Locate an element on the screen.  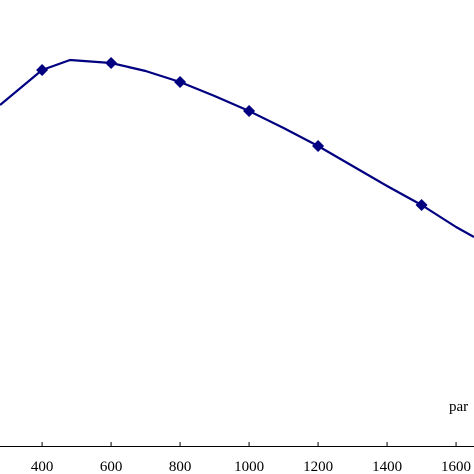
x-tick-label: 1600 is located at coordinates (456, 466).